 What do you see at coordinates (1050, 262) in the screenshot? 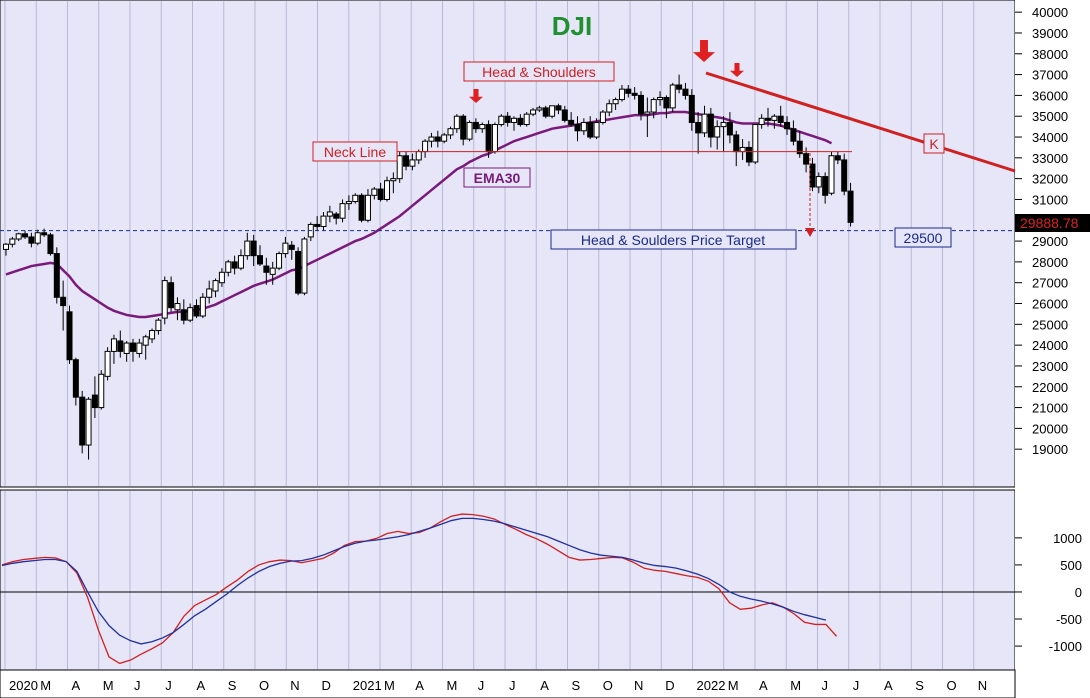
I see `y-tick-label: 28000` at bounding box center [1050, 262].